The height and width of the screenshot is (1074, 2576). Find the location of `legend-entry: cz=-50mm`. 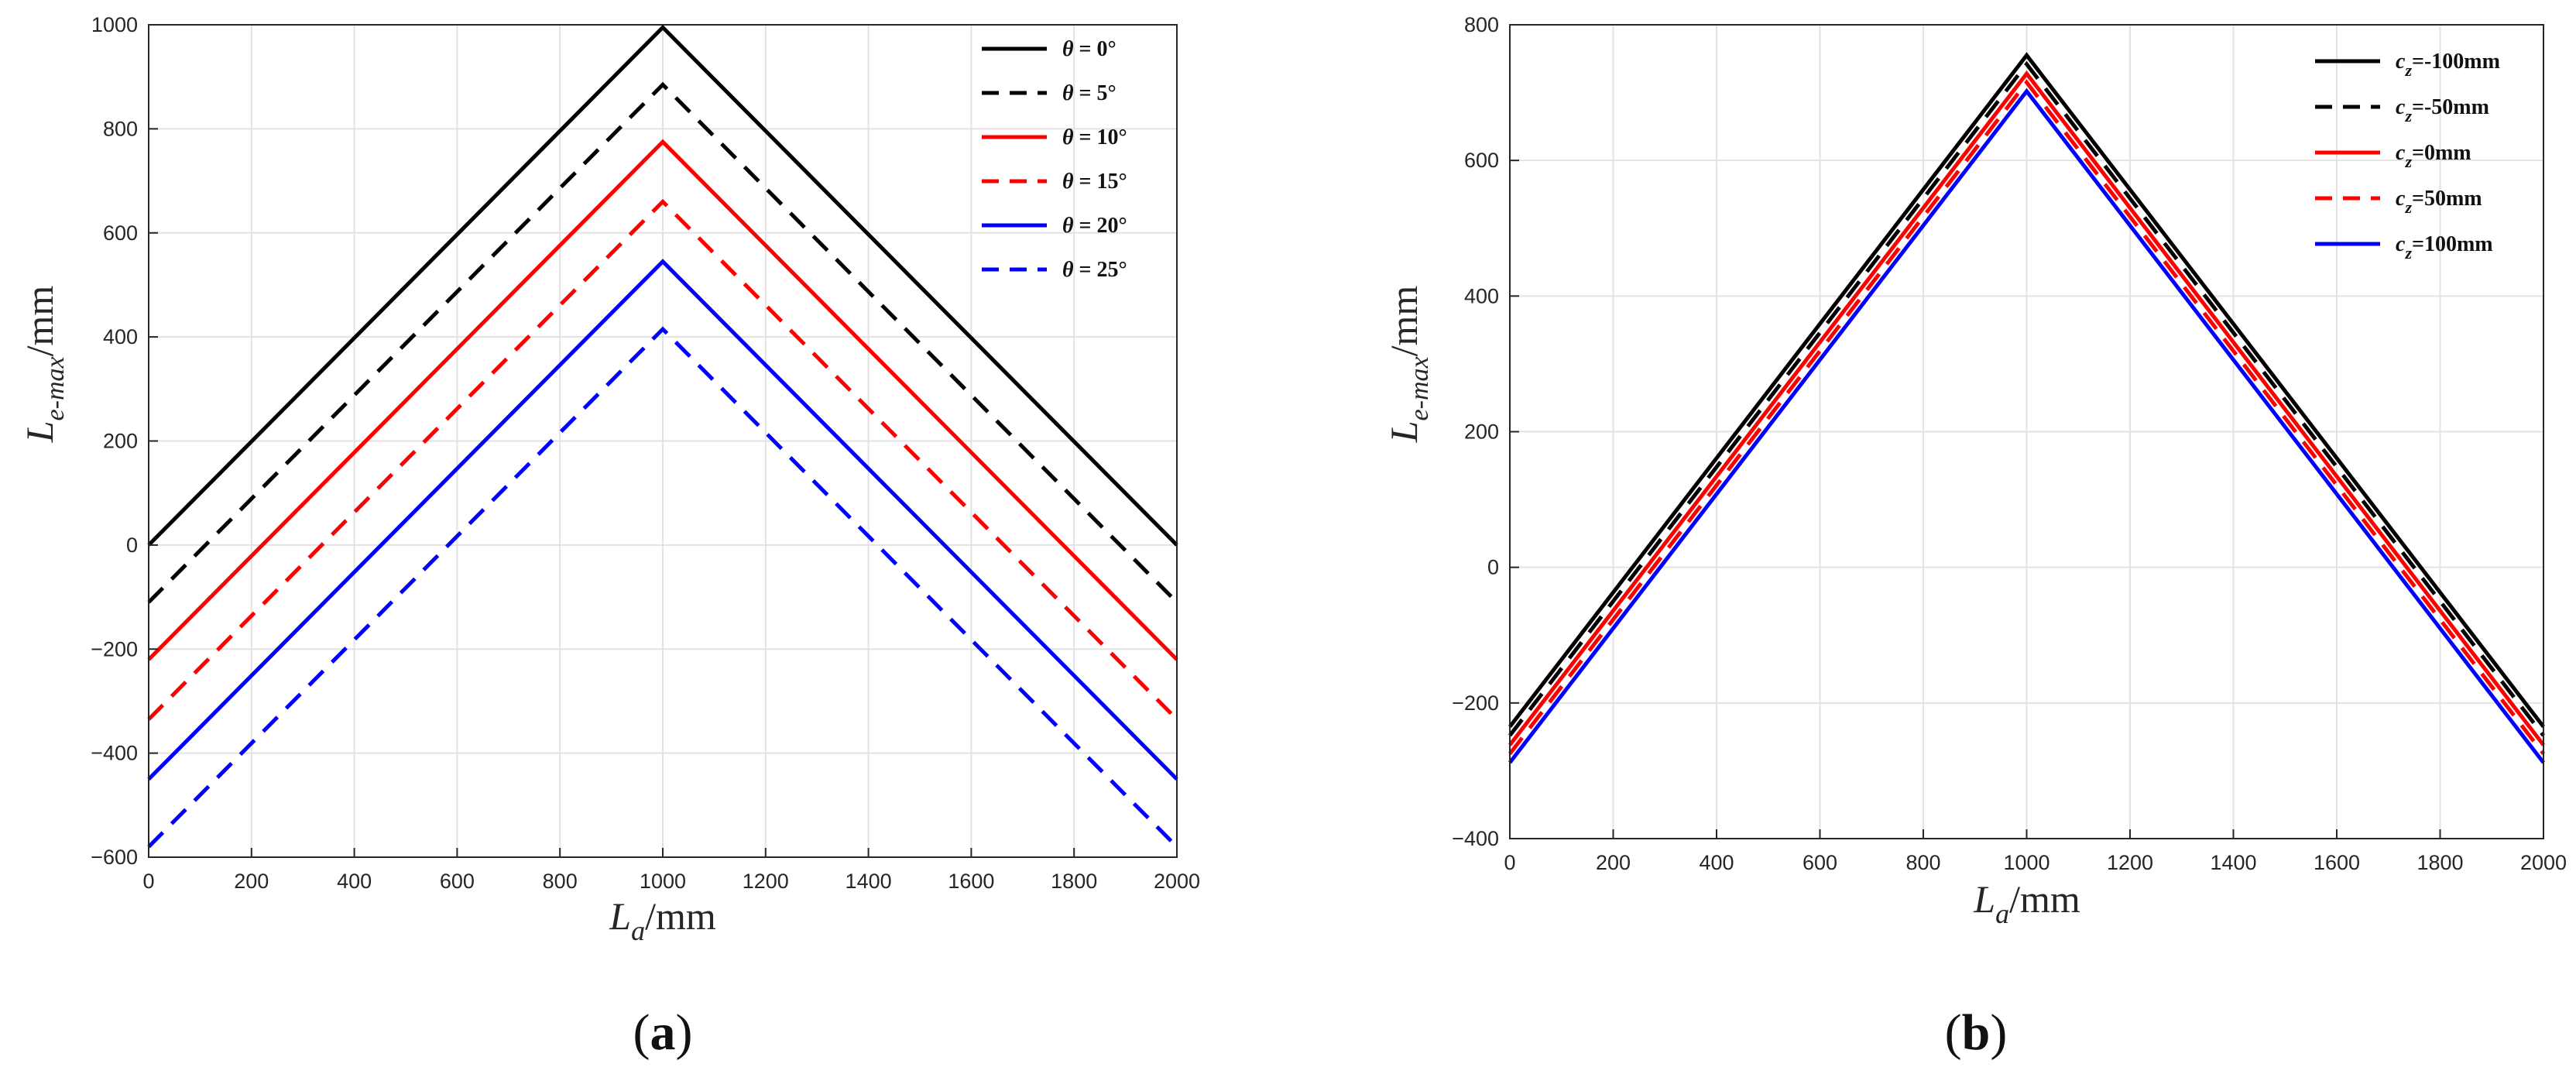

legend-entry: cz=-50mm is located at coordinates (2442, 110).